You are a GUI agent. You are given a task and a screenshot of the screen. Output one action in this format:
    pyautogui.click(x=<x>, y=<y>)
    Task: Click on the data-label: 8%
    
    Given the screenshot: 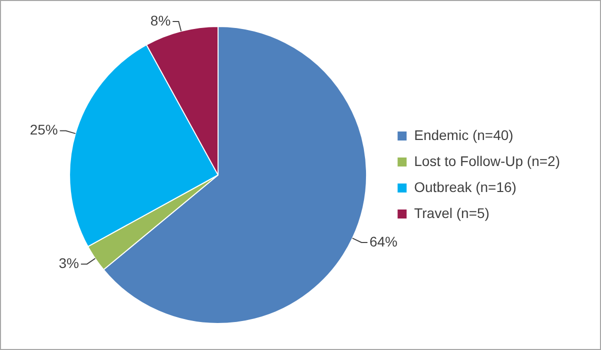 What is the action you would take?
    pyautogui.click(x=160, y=20)
    